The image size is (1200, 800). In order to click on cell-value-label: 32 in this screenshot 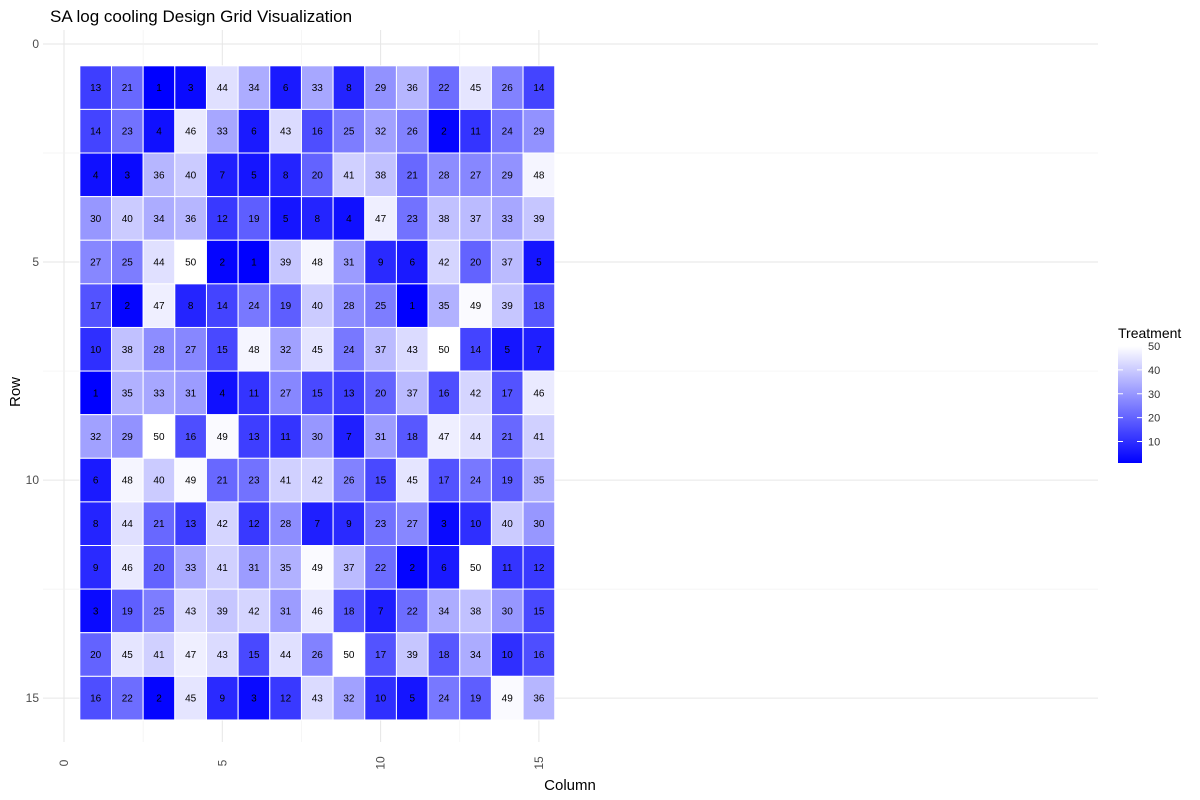, I will do `click(286, 350)`.